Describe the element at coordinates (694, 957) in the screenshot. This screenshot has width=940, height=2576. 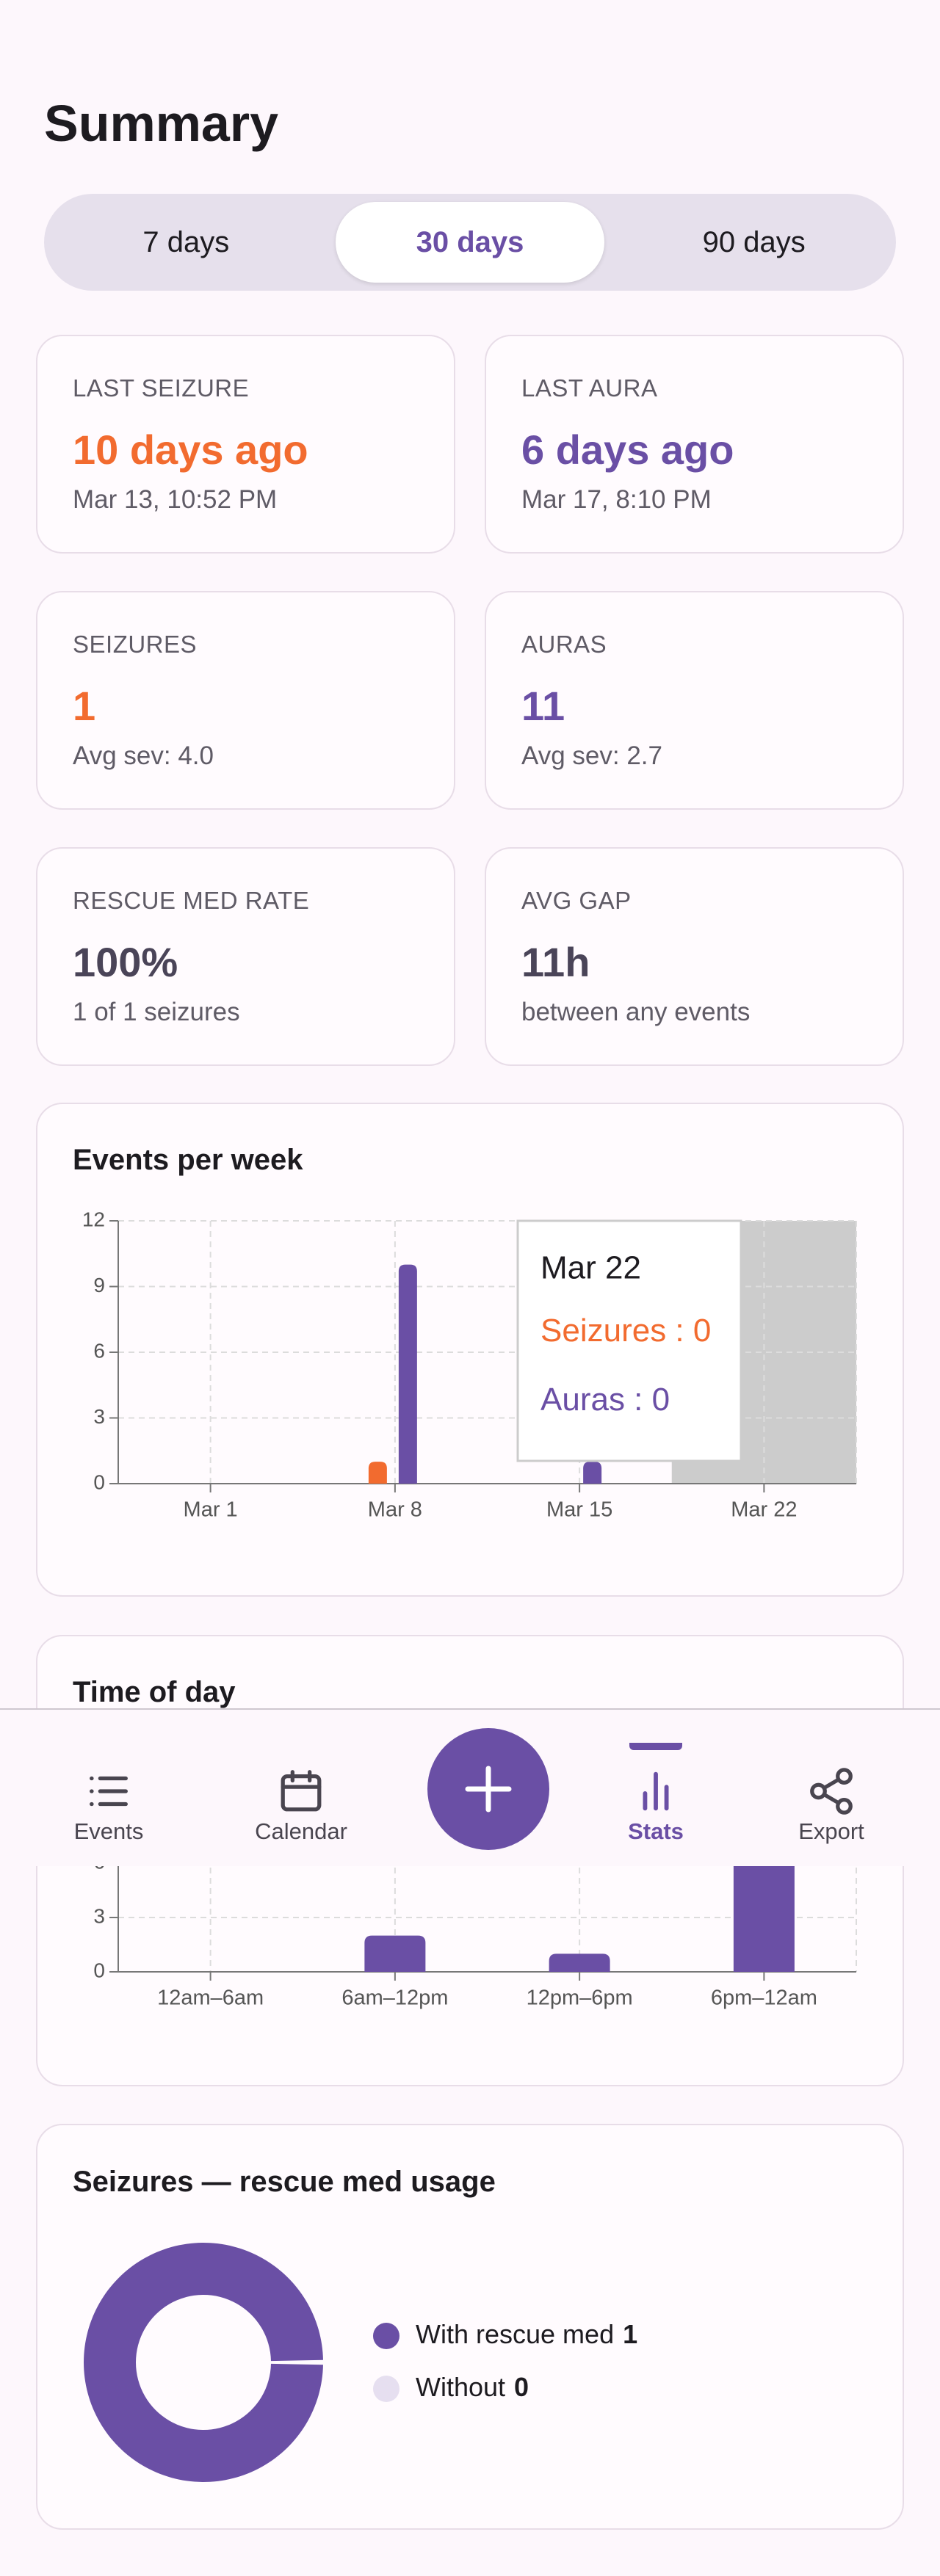
I see `stat-card: AVG GAP 11h between any events` at that location.